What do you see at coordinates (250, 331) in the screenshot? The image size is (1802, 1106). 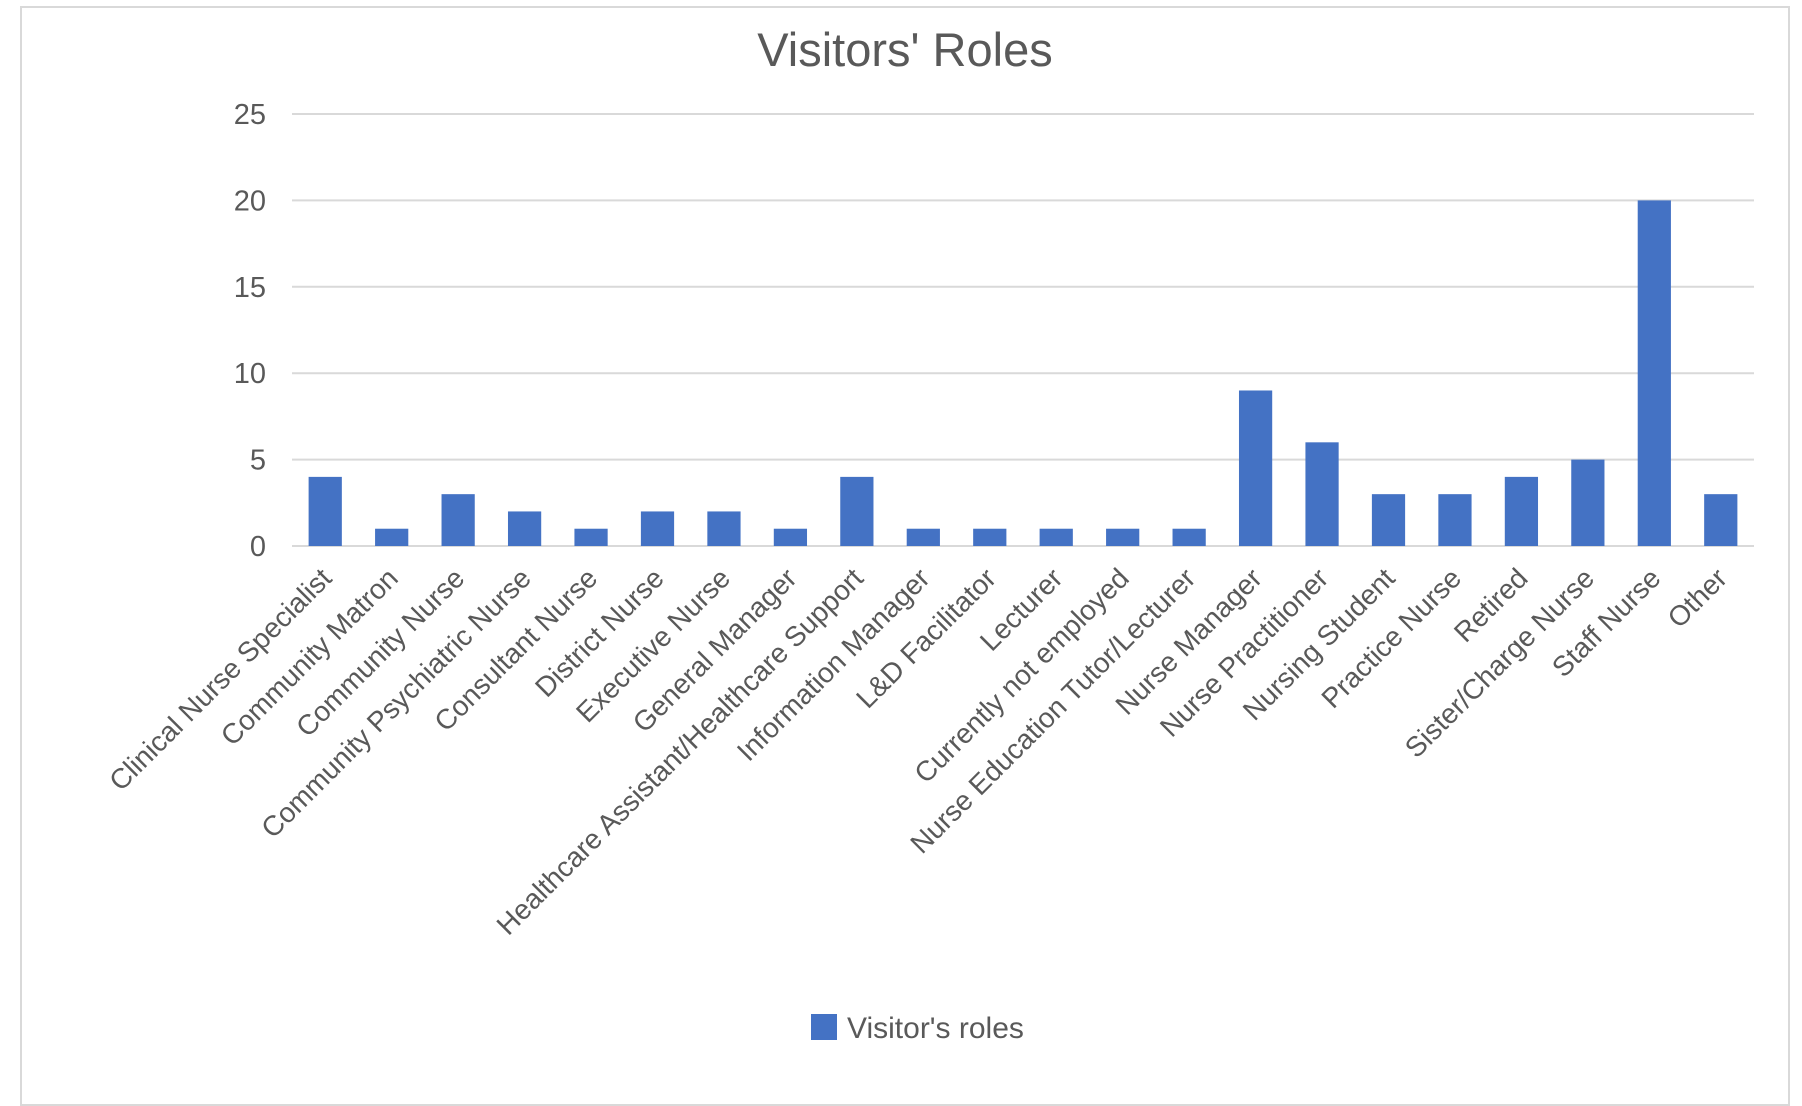 I see `y-axis-ticks: 0 5 10 15 20 25` at bounding box center [250, 331].